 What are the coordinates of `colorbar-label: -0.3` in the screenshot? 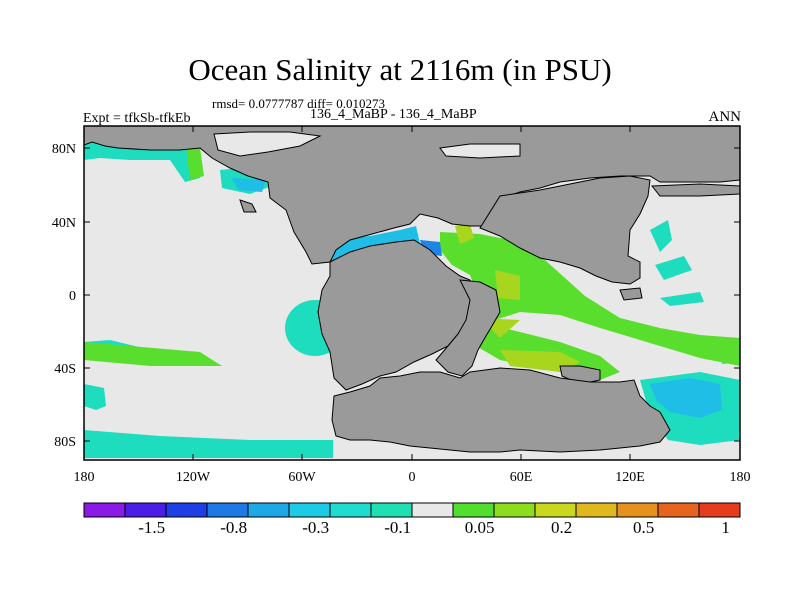 It's located at (315, 527).